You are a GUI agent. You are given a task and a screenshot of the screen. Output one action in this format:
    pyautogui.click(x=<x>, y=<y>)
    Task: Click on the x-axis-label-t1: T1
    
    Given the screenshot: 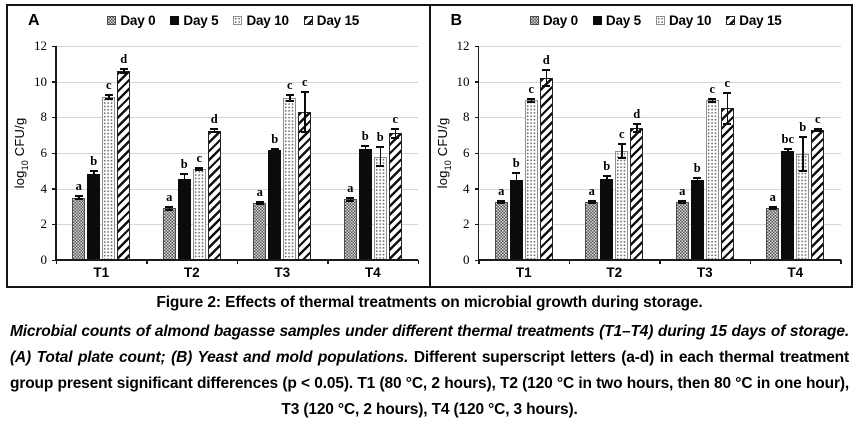 What is the action you would take?
    pyautogui.click(x=523, y=272)
    